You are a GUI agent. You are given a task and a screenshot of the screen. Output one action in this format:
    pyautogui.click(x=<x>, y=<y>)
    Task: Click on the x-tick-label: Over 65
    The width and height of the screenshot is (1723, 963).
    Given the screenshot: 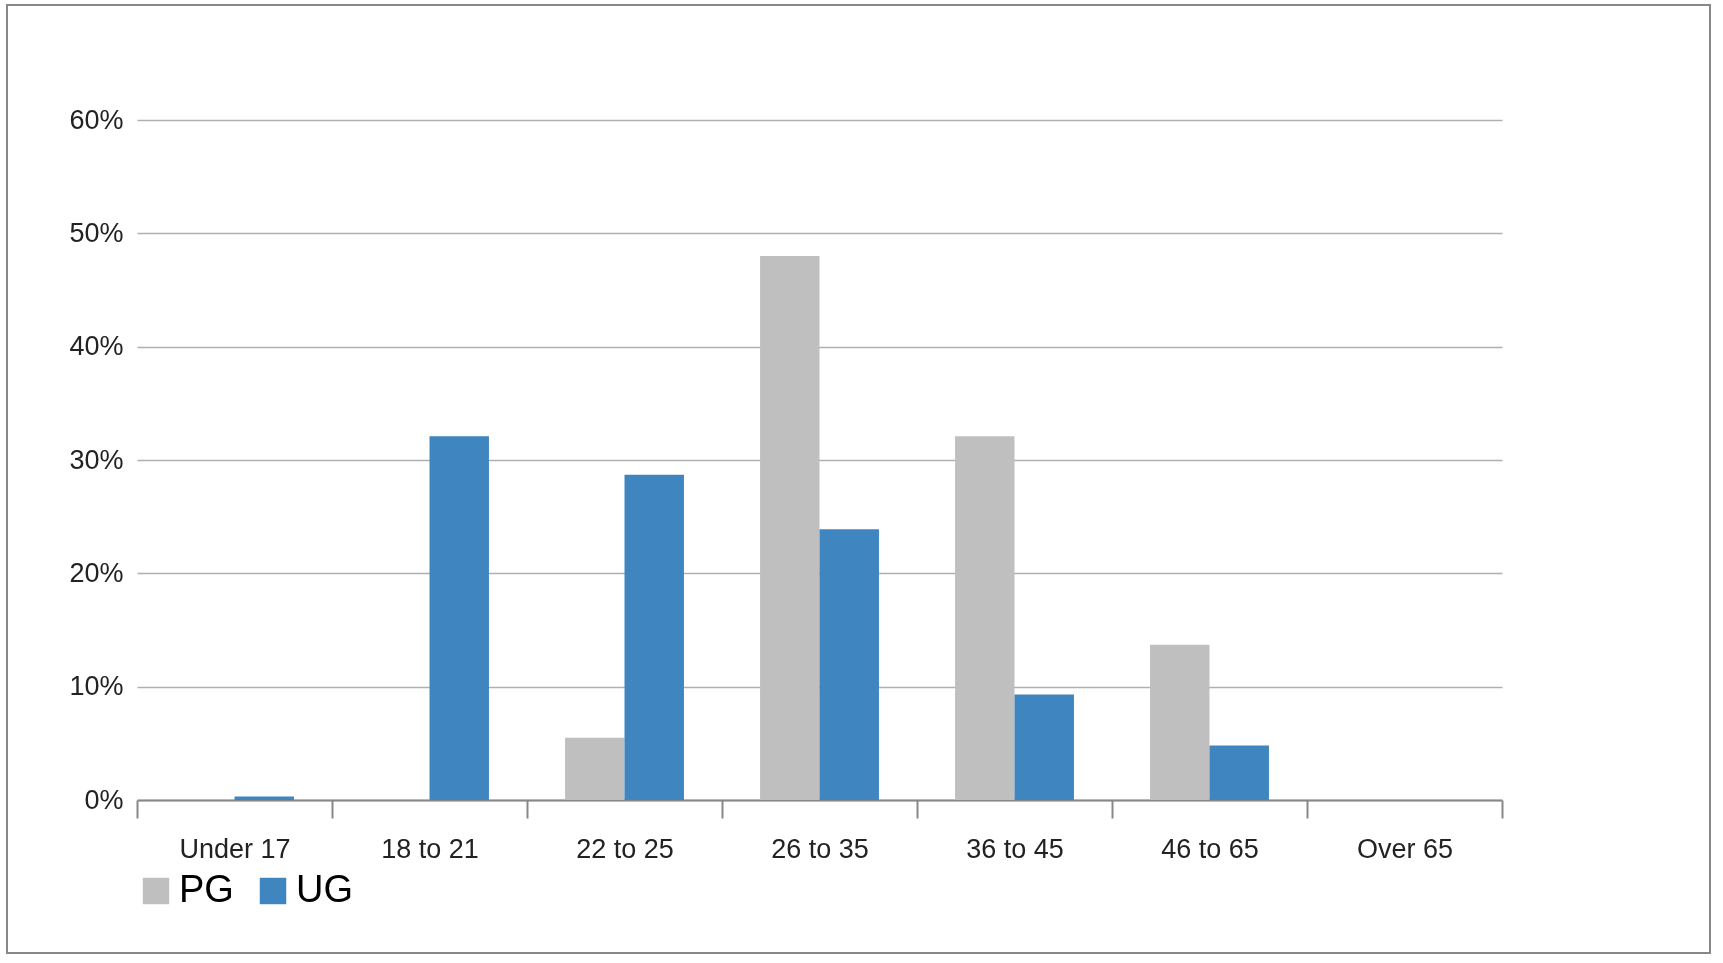 What is the action you would take?
    pyautogui.click(x=1405, y=848)
    